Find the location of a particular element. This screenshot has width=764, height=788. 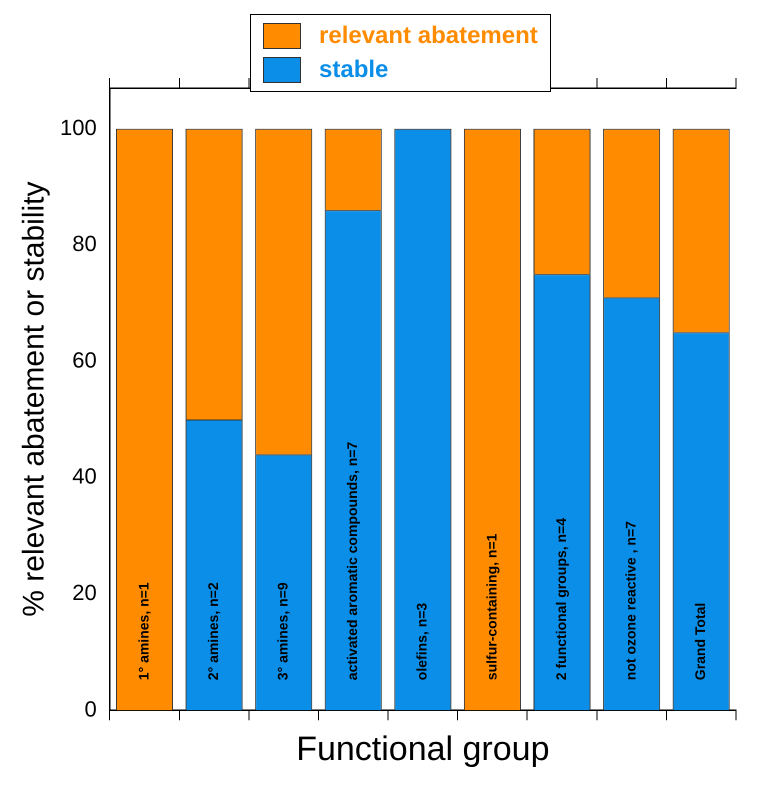

y-tick-label: 20 is located at coordinates (84, 592).